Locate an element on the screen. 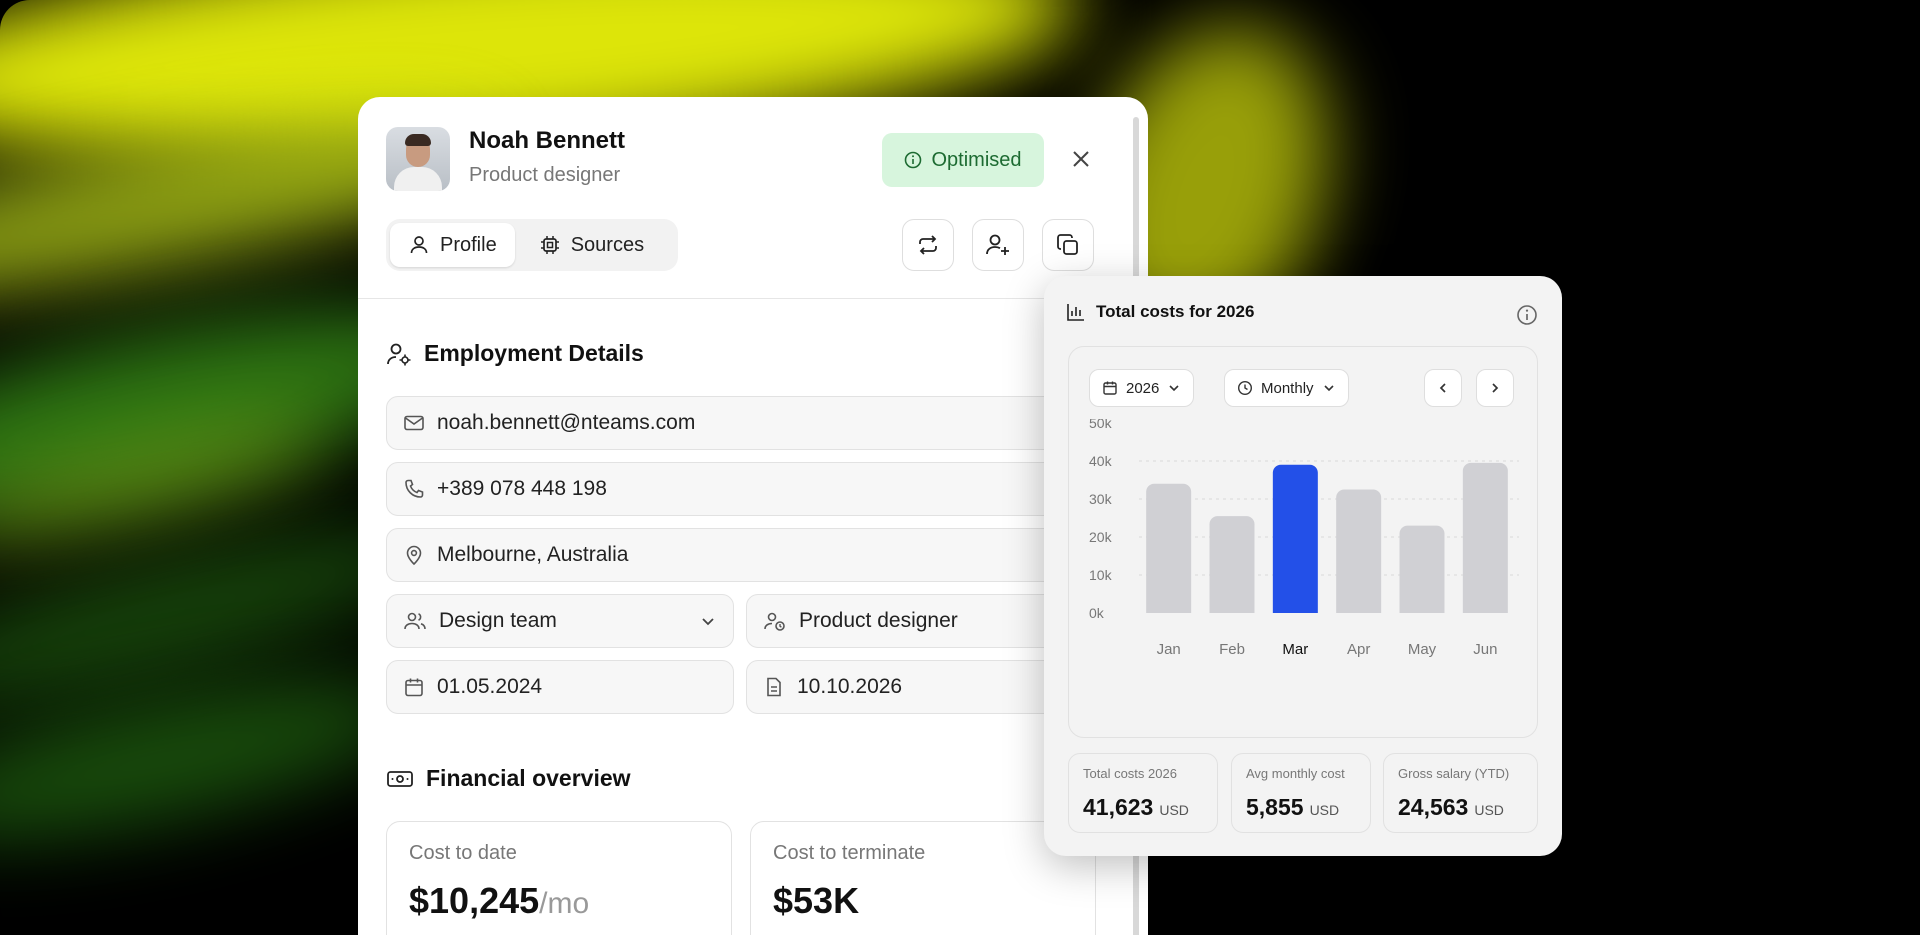  cost-to-date-label: Cost to date is located at coordinates (463, 853).